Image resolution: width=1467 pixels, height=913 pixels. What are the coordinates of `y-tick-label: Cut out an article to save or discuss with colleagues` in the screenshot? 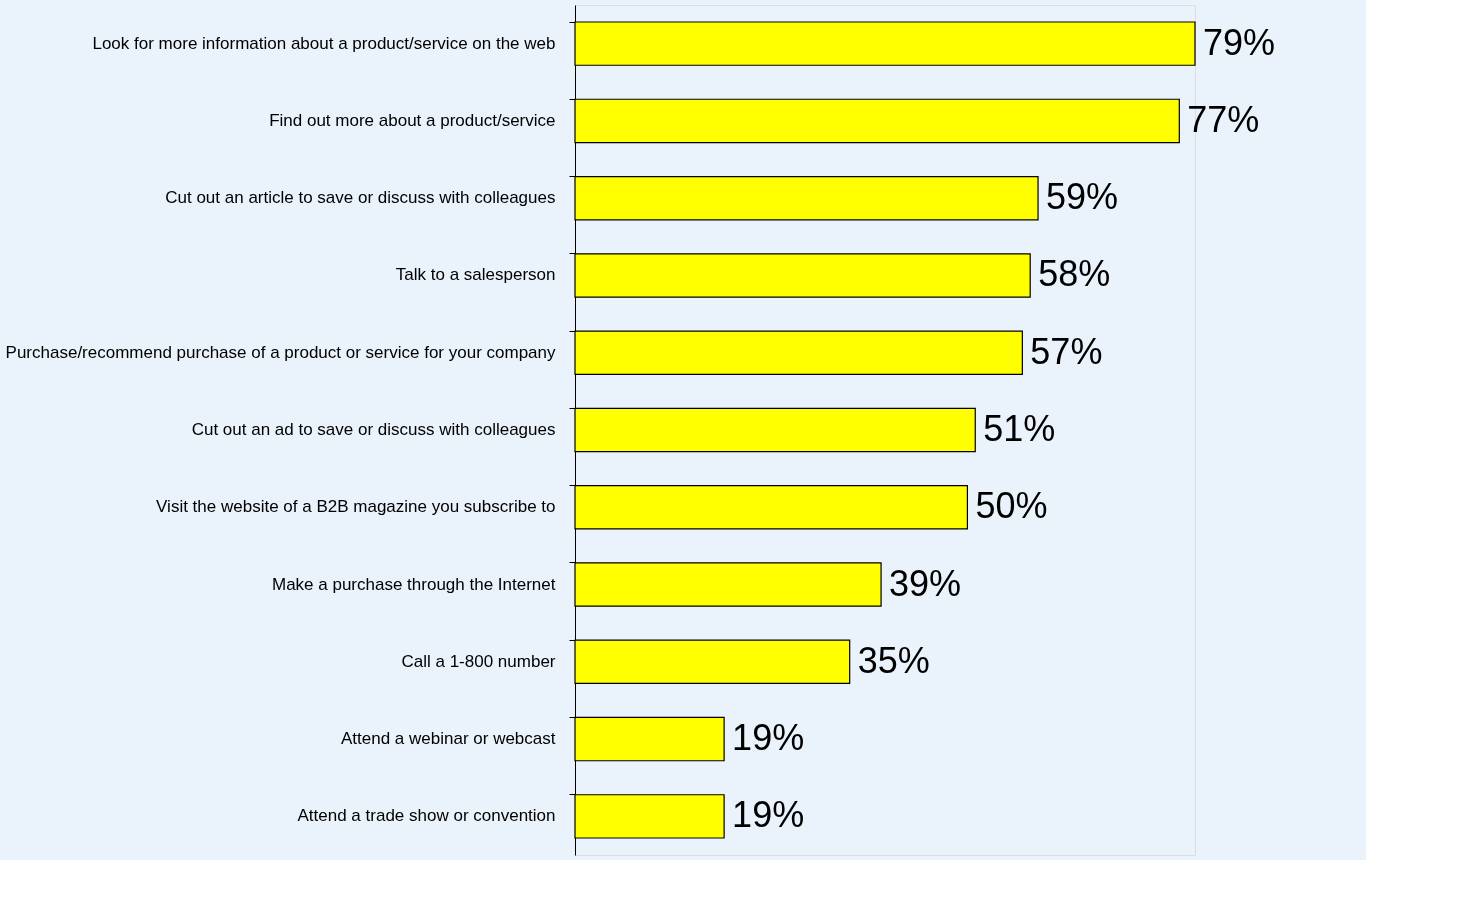 It's located at (360, 198).